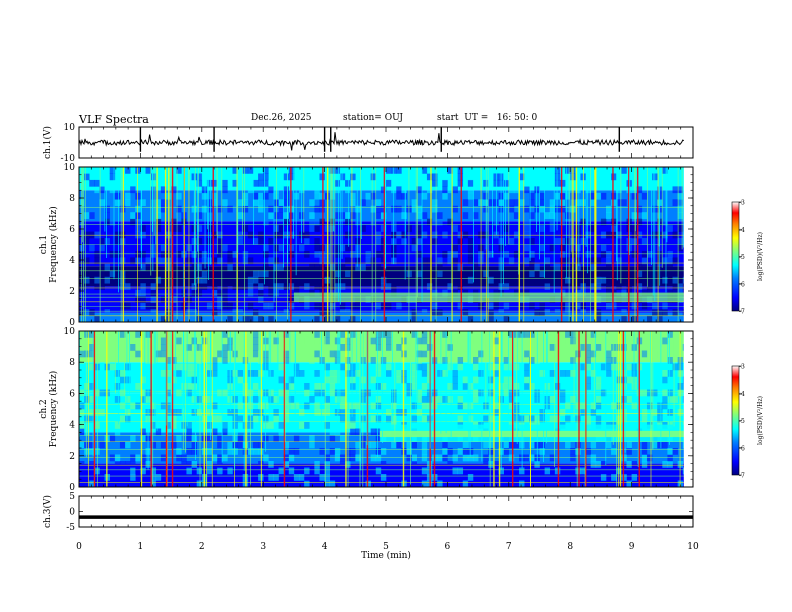 Image resolution: width=792 pixels, height=612 pixels. What do you see at coordinates (202, 547) in the screenshot?
I see `x-tick-label: 2` at bounding box center [202, 547].